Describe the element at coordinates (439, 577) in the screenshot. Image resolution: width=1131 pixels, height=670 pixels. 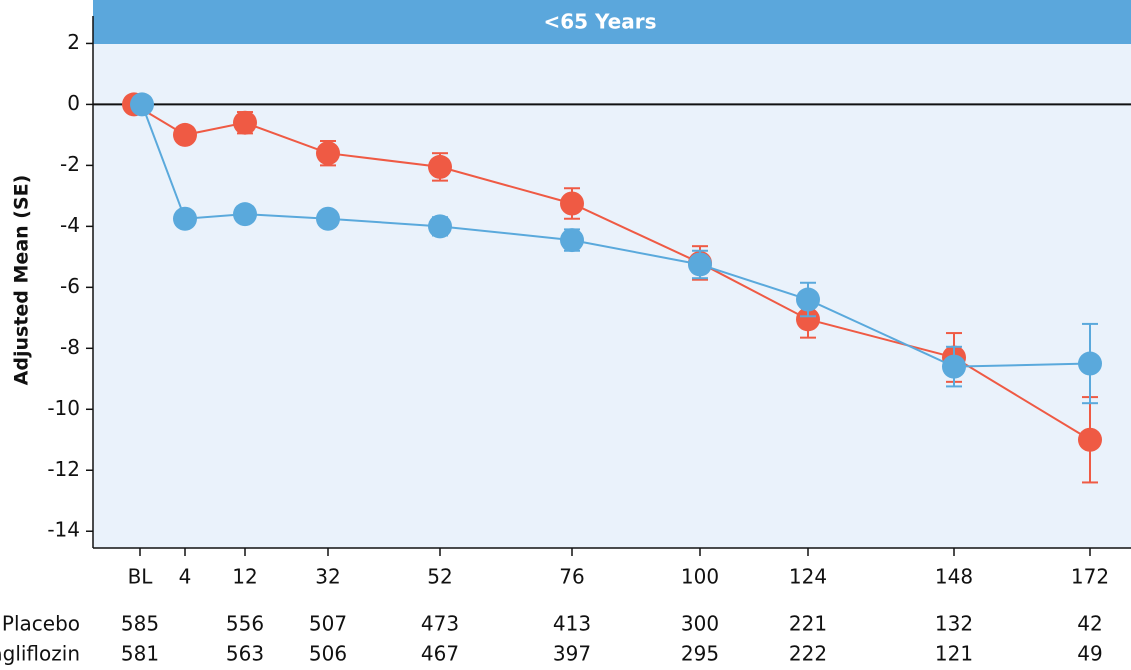
I see `x-tick-label: 52` at that location.